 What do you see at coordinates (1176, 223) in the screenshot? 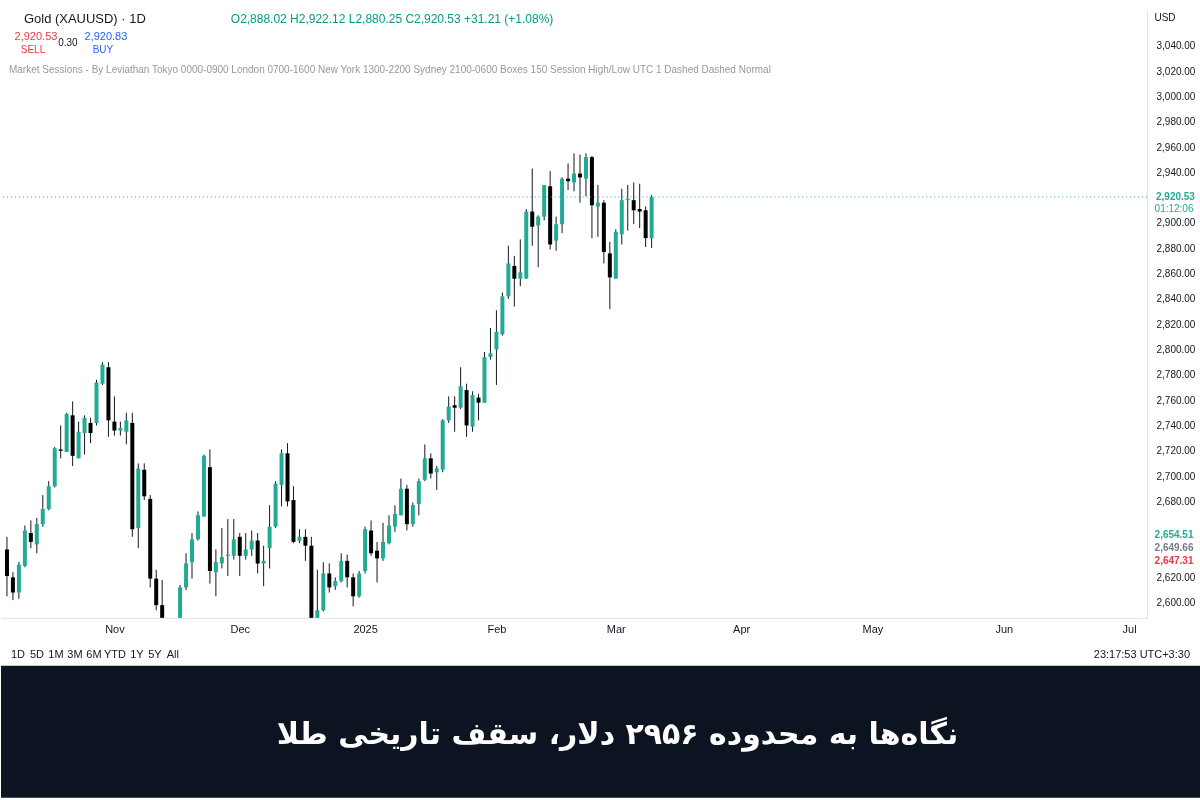
I see `y-tick-label: 2,900.00` at bounding box center [1176, 223].